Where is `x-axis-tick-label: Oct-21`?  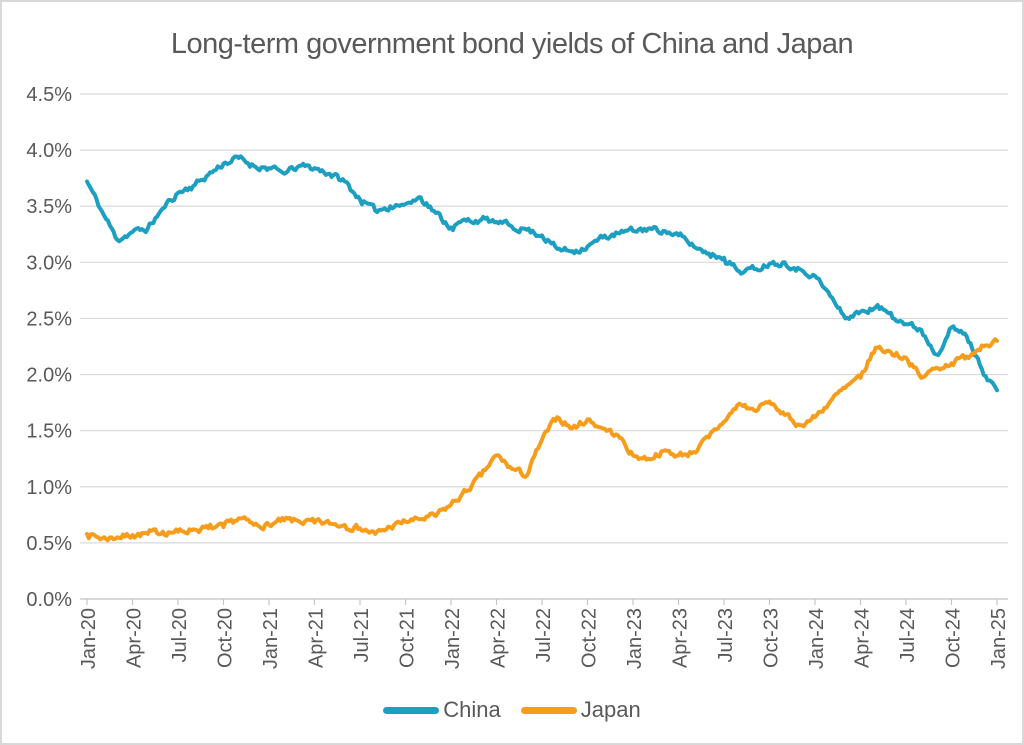 x-axis-tick-label: Oct-21 is located at coordinates (408, 638).